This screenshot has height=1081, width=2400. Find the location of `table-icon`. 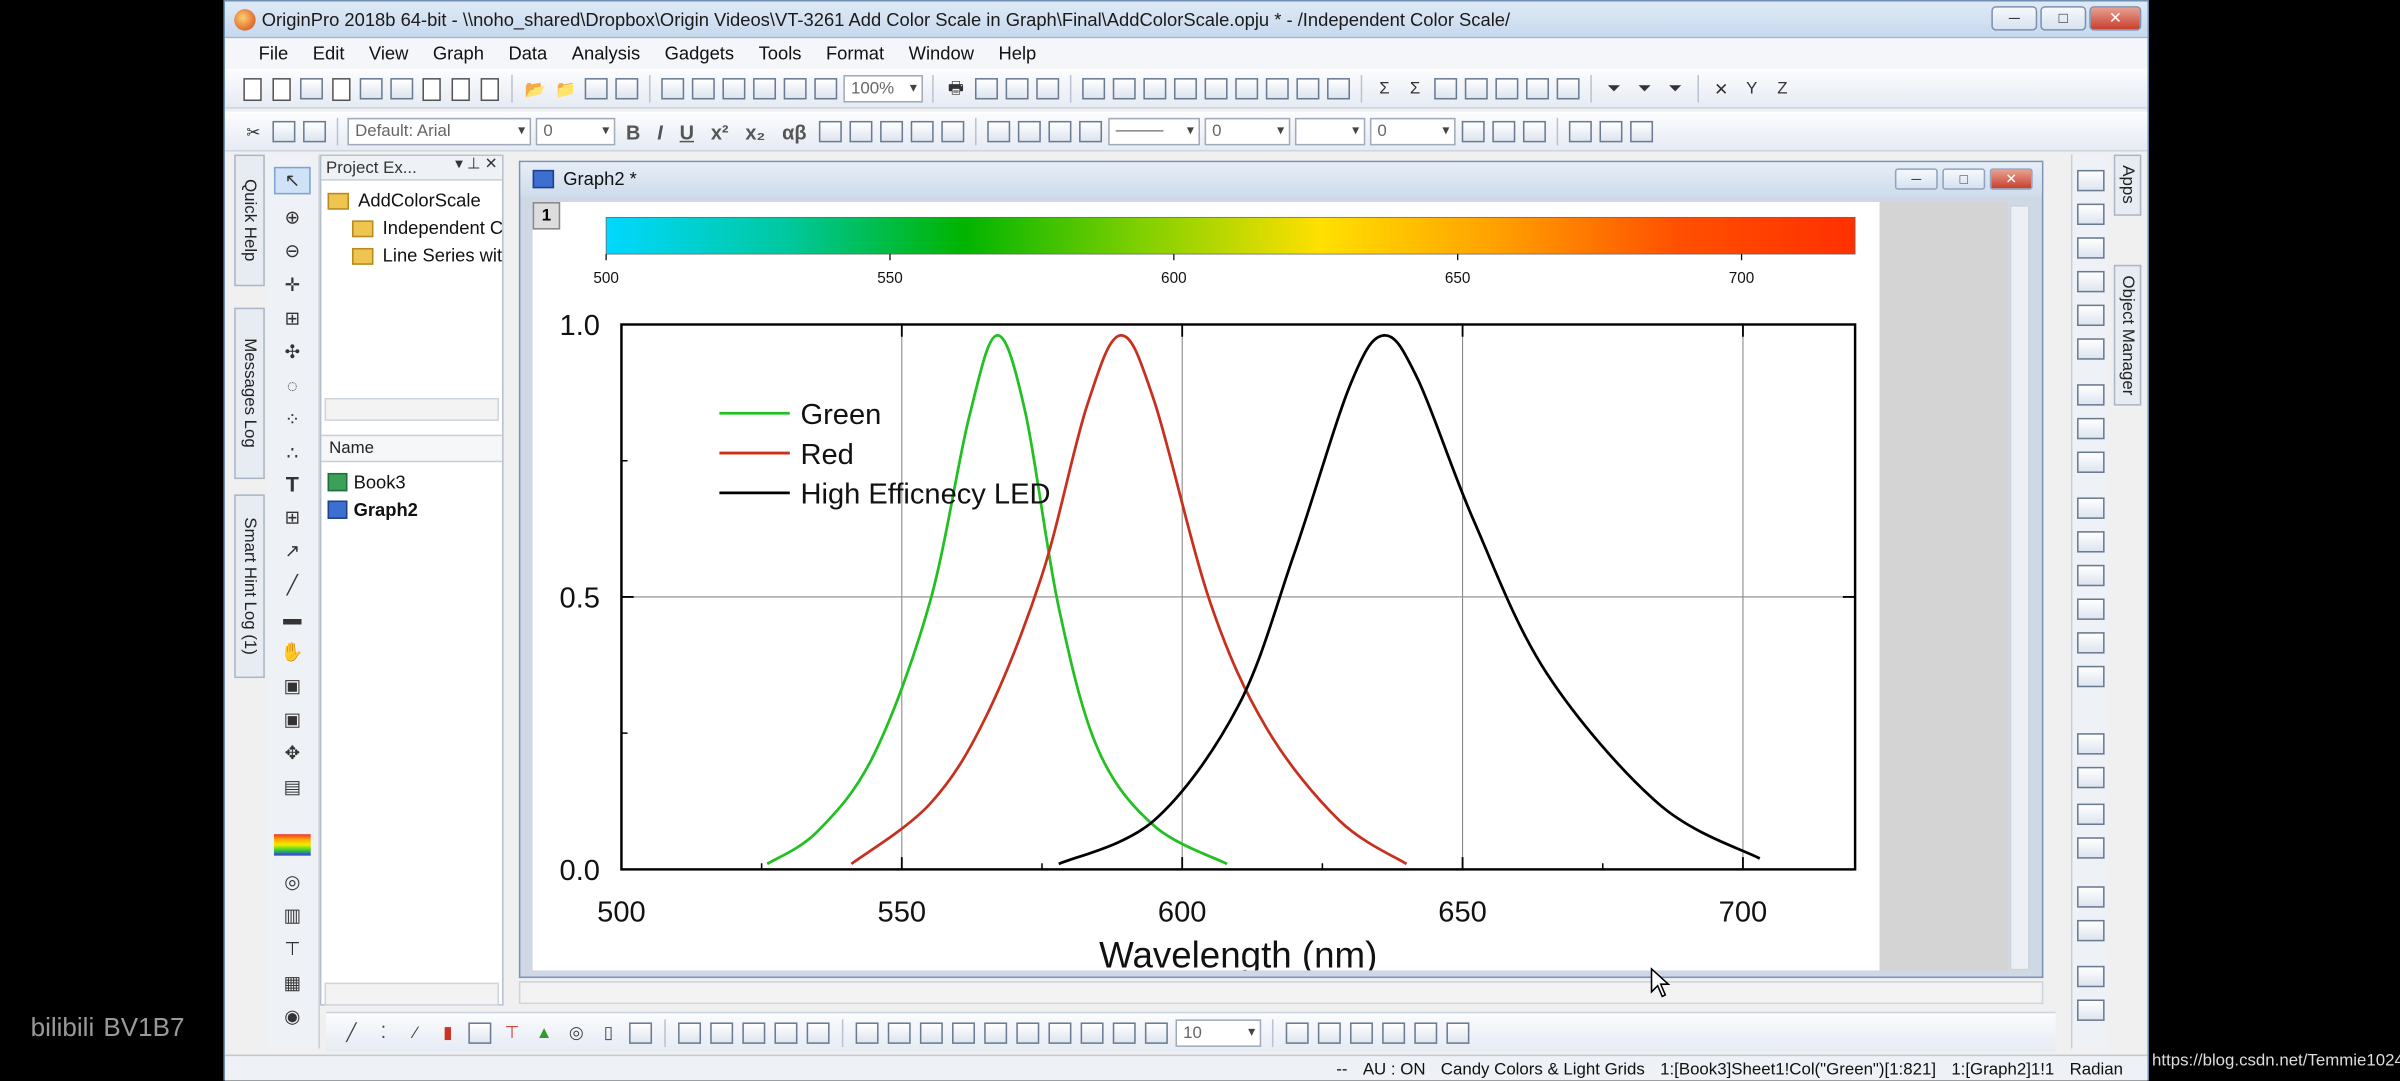

table-icon is located at coordinates (1277, 89).